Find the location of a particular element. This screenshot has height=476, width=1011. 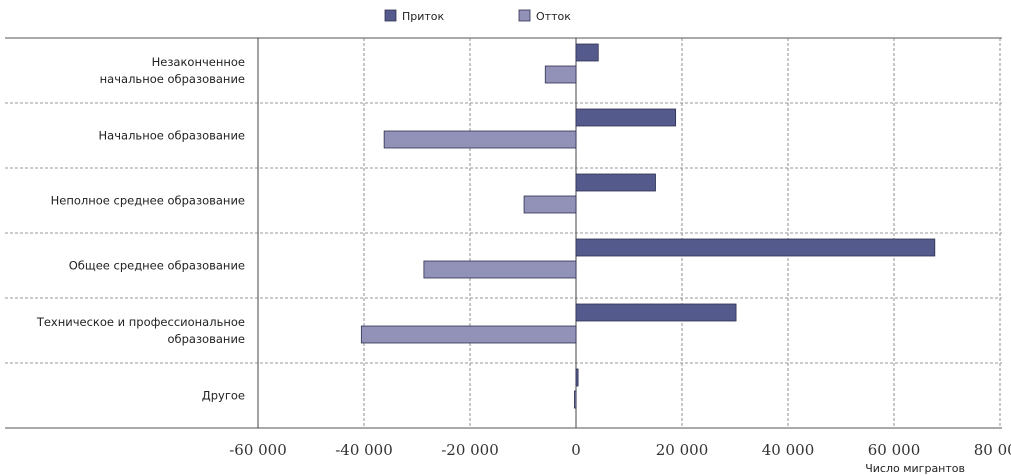

x-tick-label: -60 000 is located at coordinates (258, 450).